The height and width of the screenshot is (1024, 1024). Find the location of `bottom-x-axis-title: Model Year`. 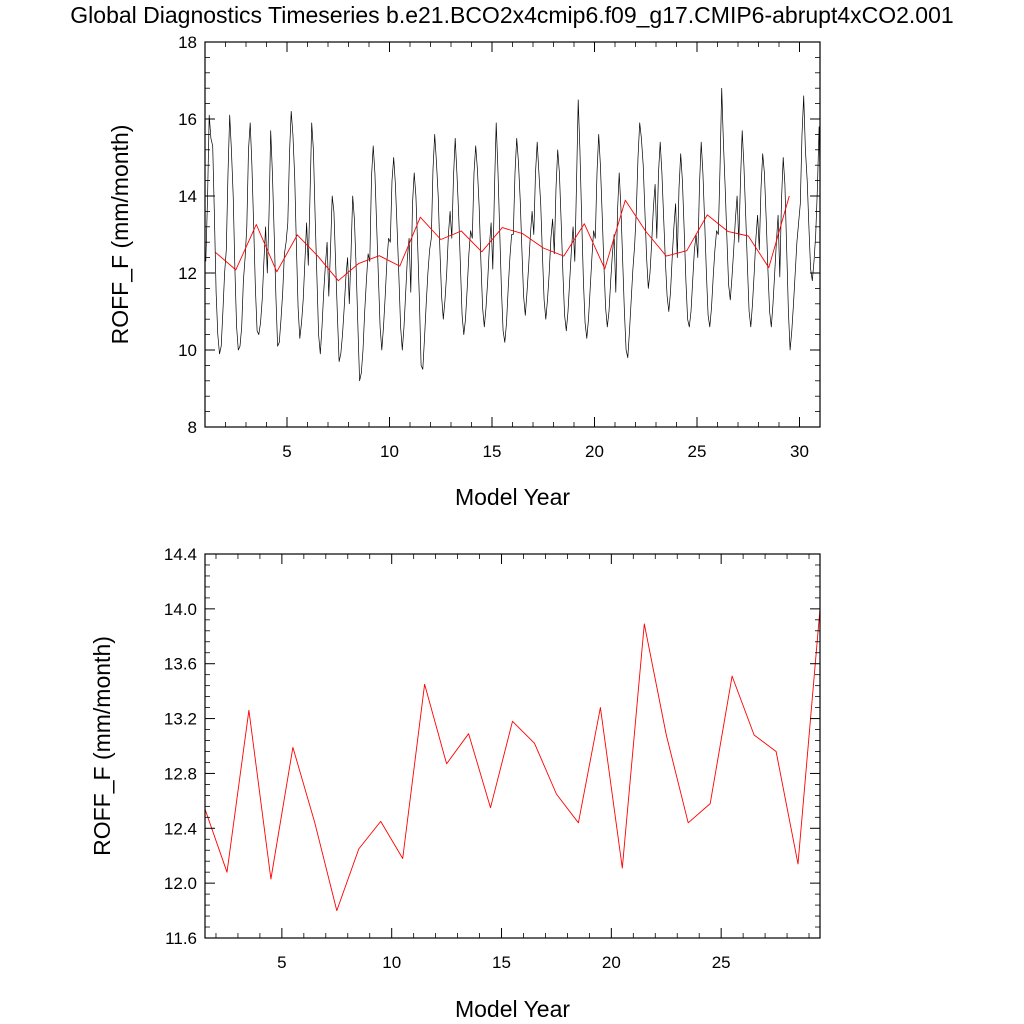

bottom-x-axis-title: Model Year is located at coordinates (512, 1009).